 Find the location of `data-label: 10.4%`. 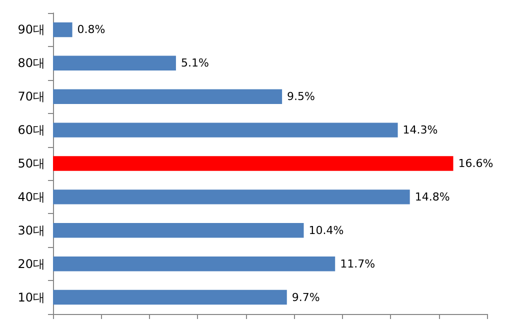

data-label: 10.4% is located at coordinates (326, 230).